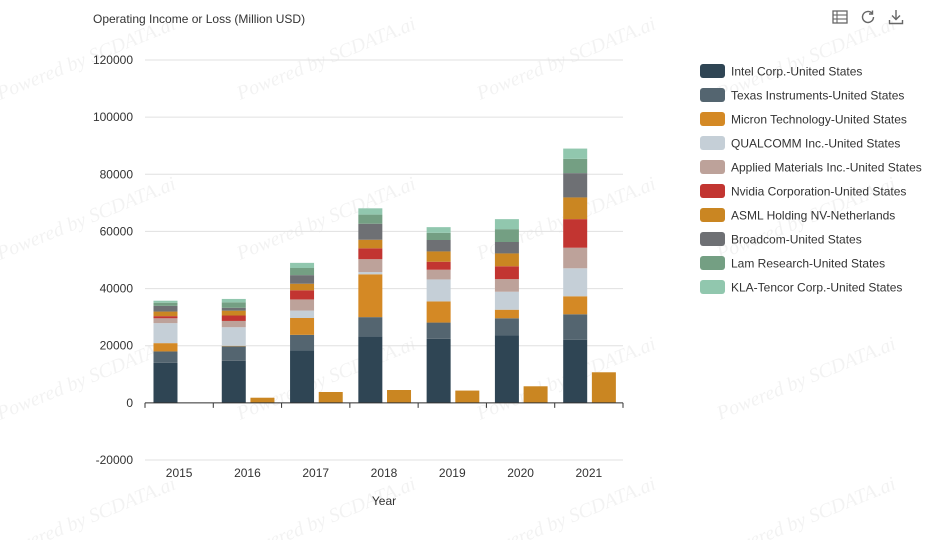 The width and height of the screenshot is (931, 545). What do you see at coordinates (868, 17) in the screenshot?
I see `restore-button` at bounding box center [868, 17].